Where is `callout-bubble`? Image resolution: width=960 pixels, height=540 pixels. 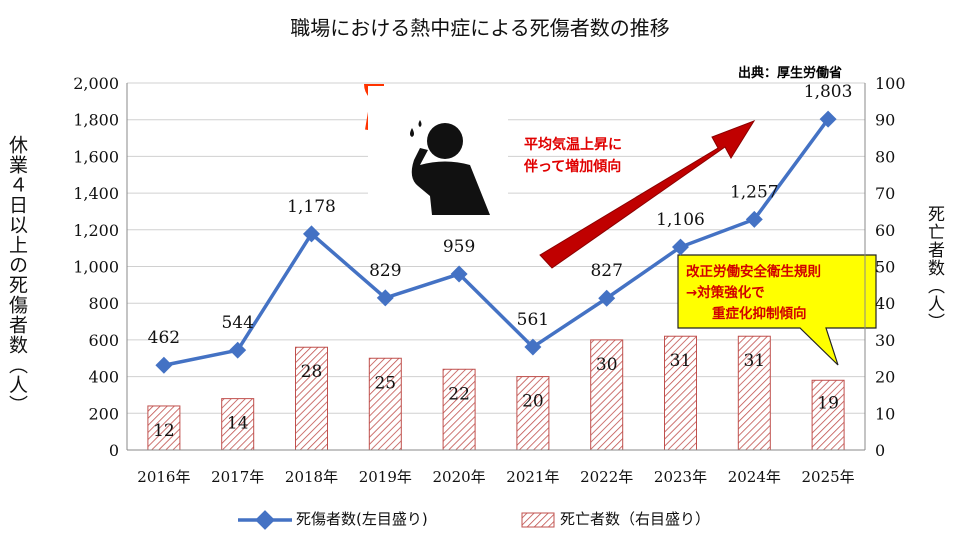
callout-bubble is located at coordinates (777, 310).